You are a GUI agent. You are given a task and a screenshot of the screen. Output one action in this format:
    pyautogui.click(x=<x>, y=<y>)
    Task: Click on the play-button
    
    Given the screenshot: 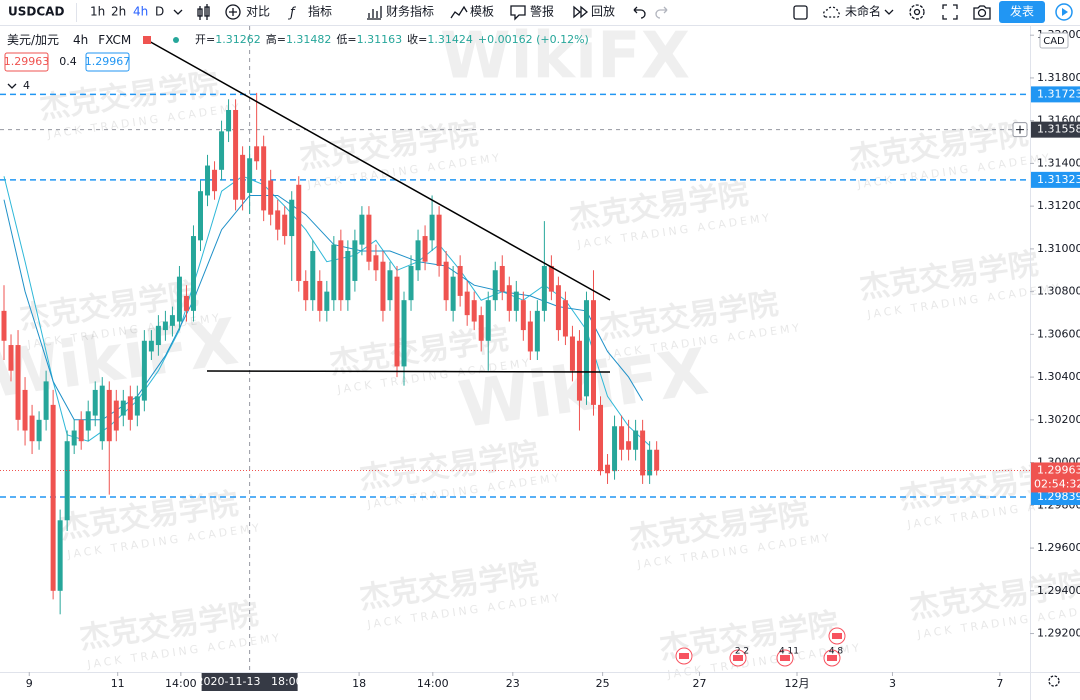 What is the action you would take?
    pyautogui.click(x=1064, y=12)
    